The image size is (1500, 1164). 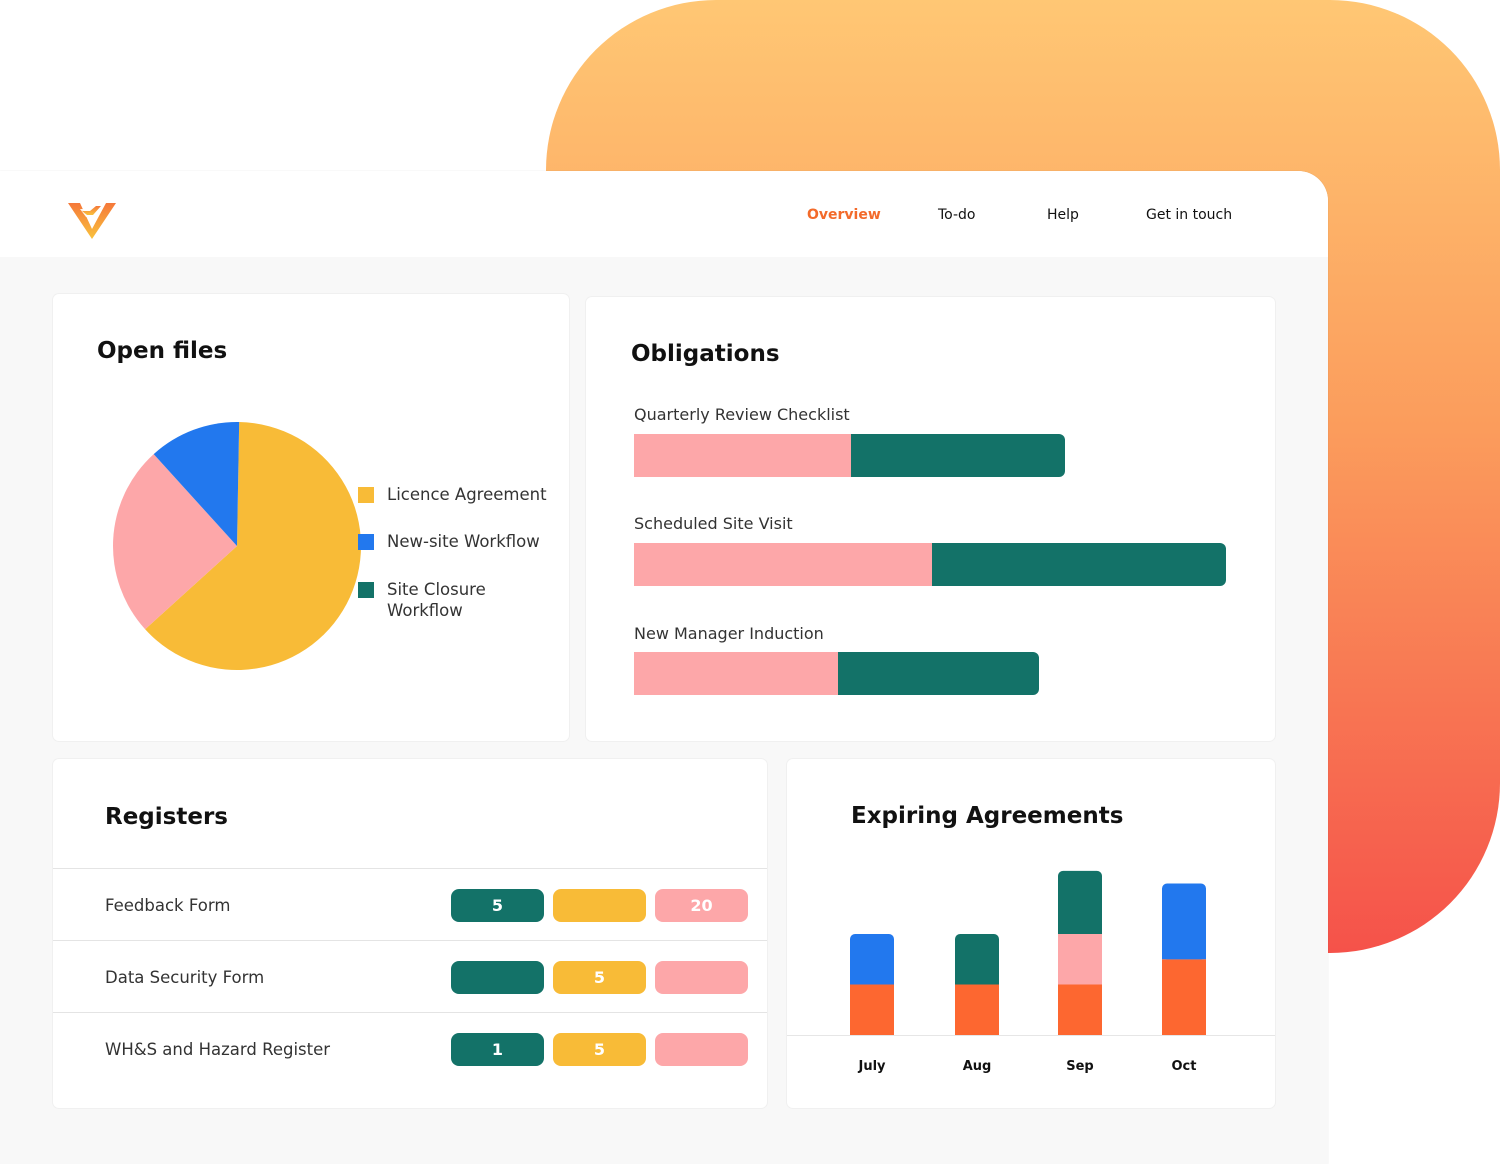 I want to click on pie-slice-licence-agreement, so click(x=253, y=546).